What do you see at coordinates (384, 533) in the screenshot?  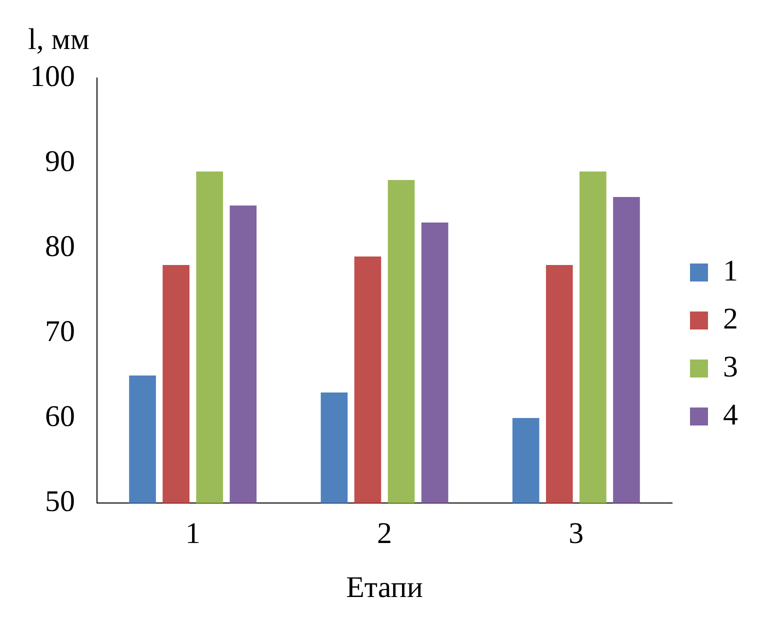 I see `x-tick-label: 2` at bounding box center [384, 533].